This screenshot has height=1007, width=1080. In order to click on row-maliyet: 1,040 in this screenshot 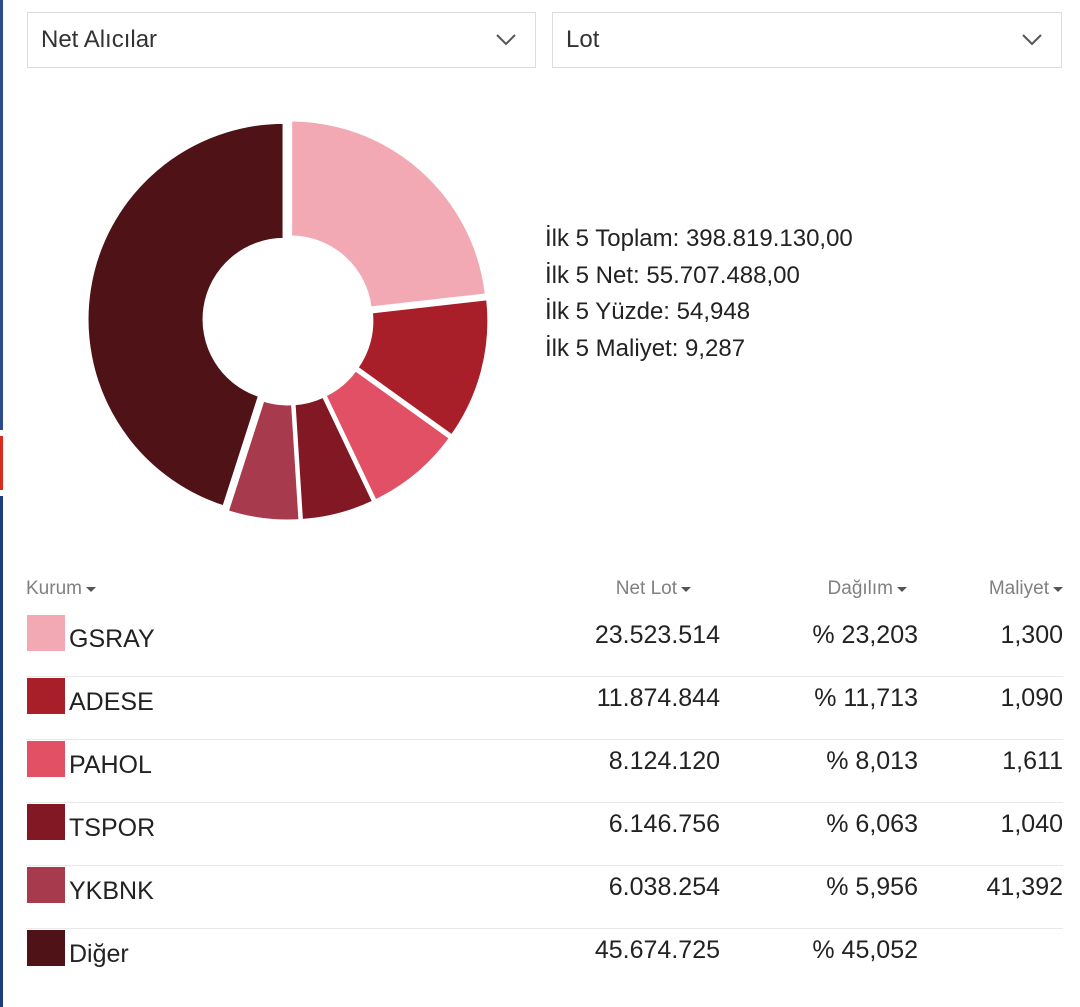, I will do `click(1031, 824)`.